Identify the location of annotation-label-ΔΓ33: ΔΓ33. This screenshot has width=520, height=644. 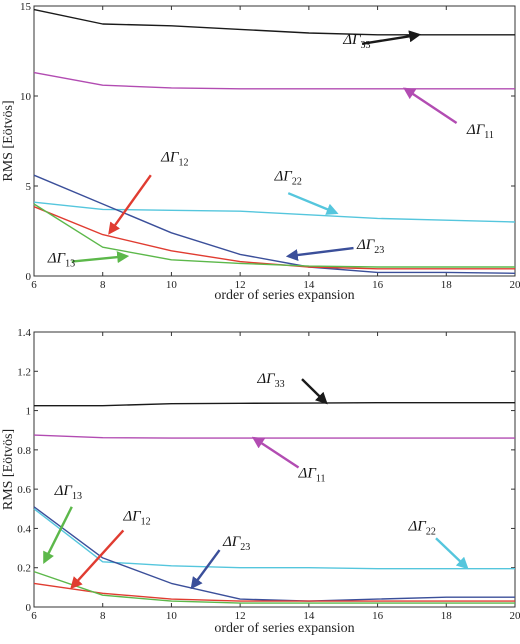
(270, 380).